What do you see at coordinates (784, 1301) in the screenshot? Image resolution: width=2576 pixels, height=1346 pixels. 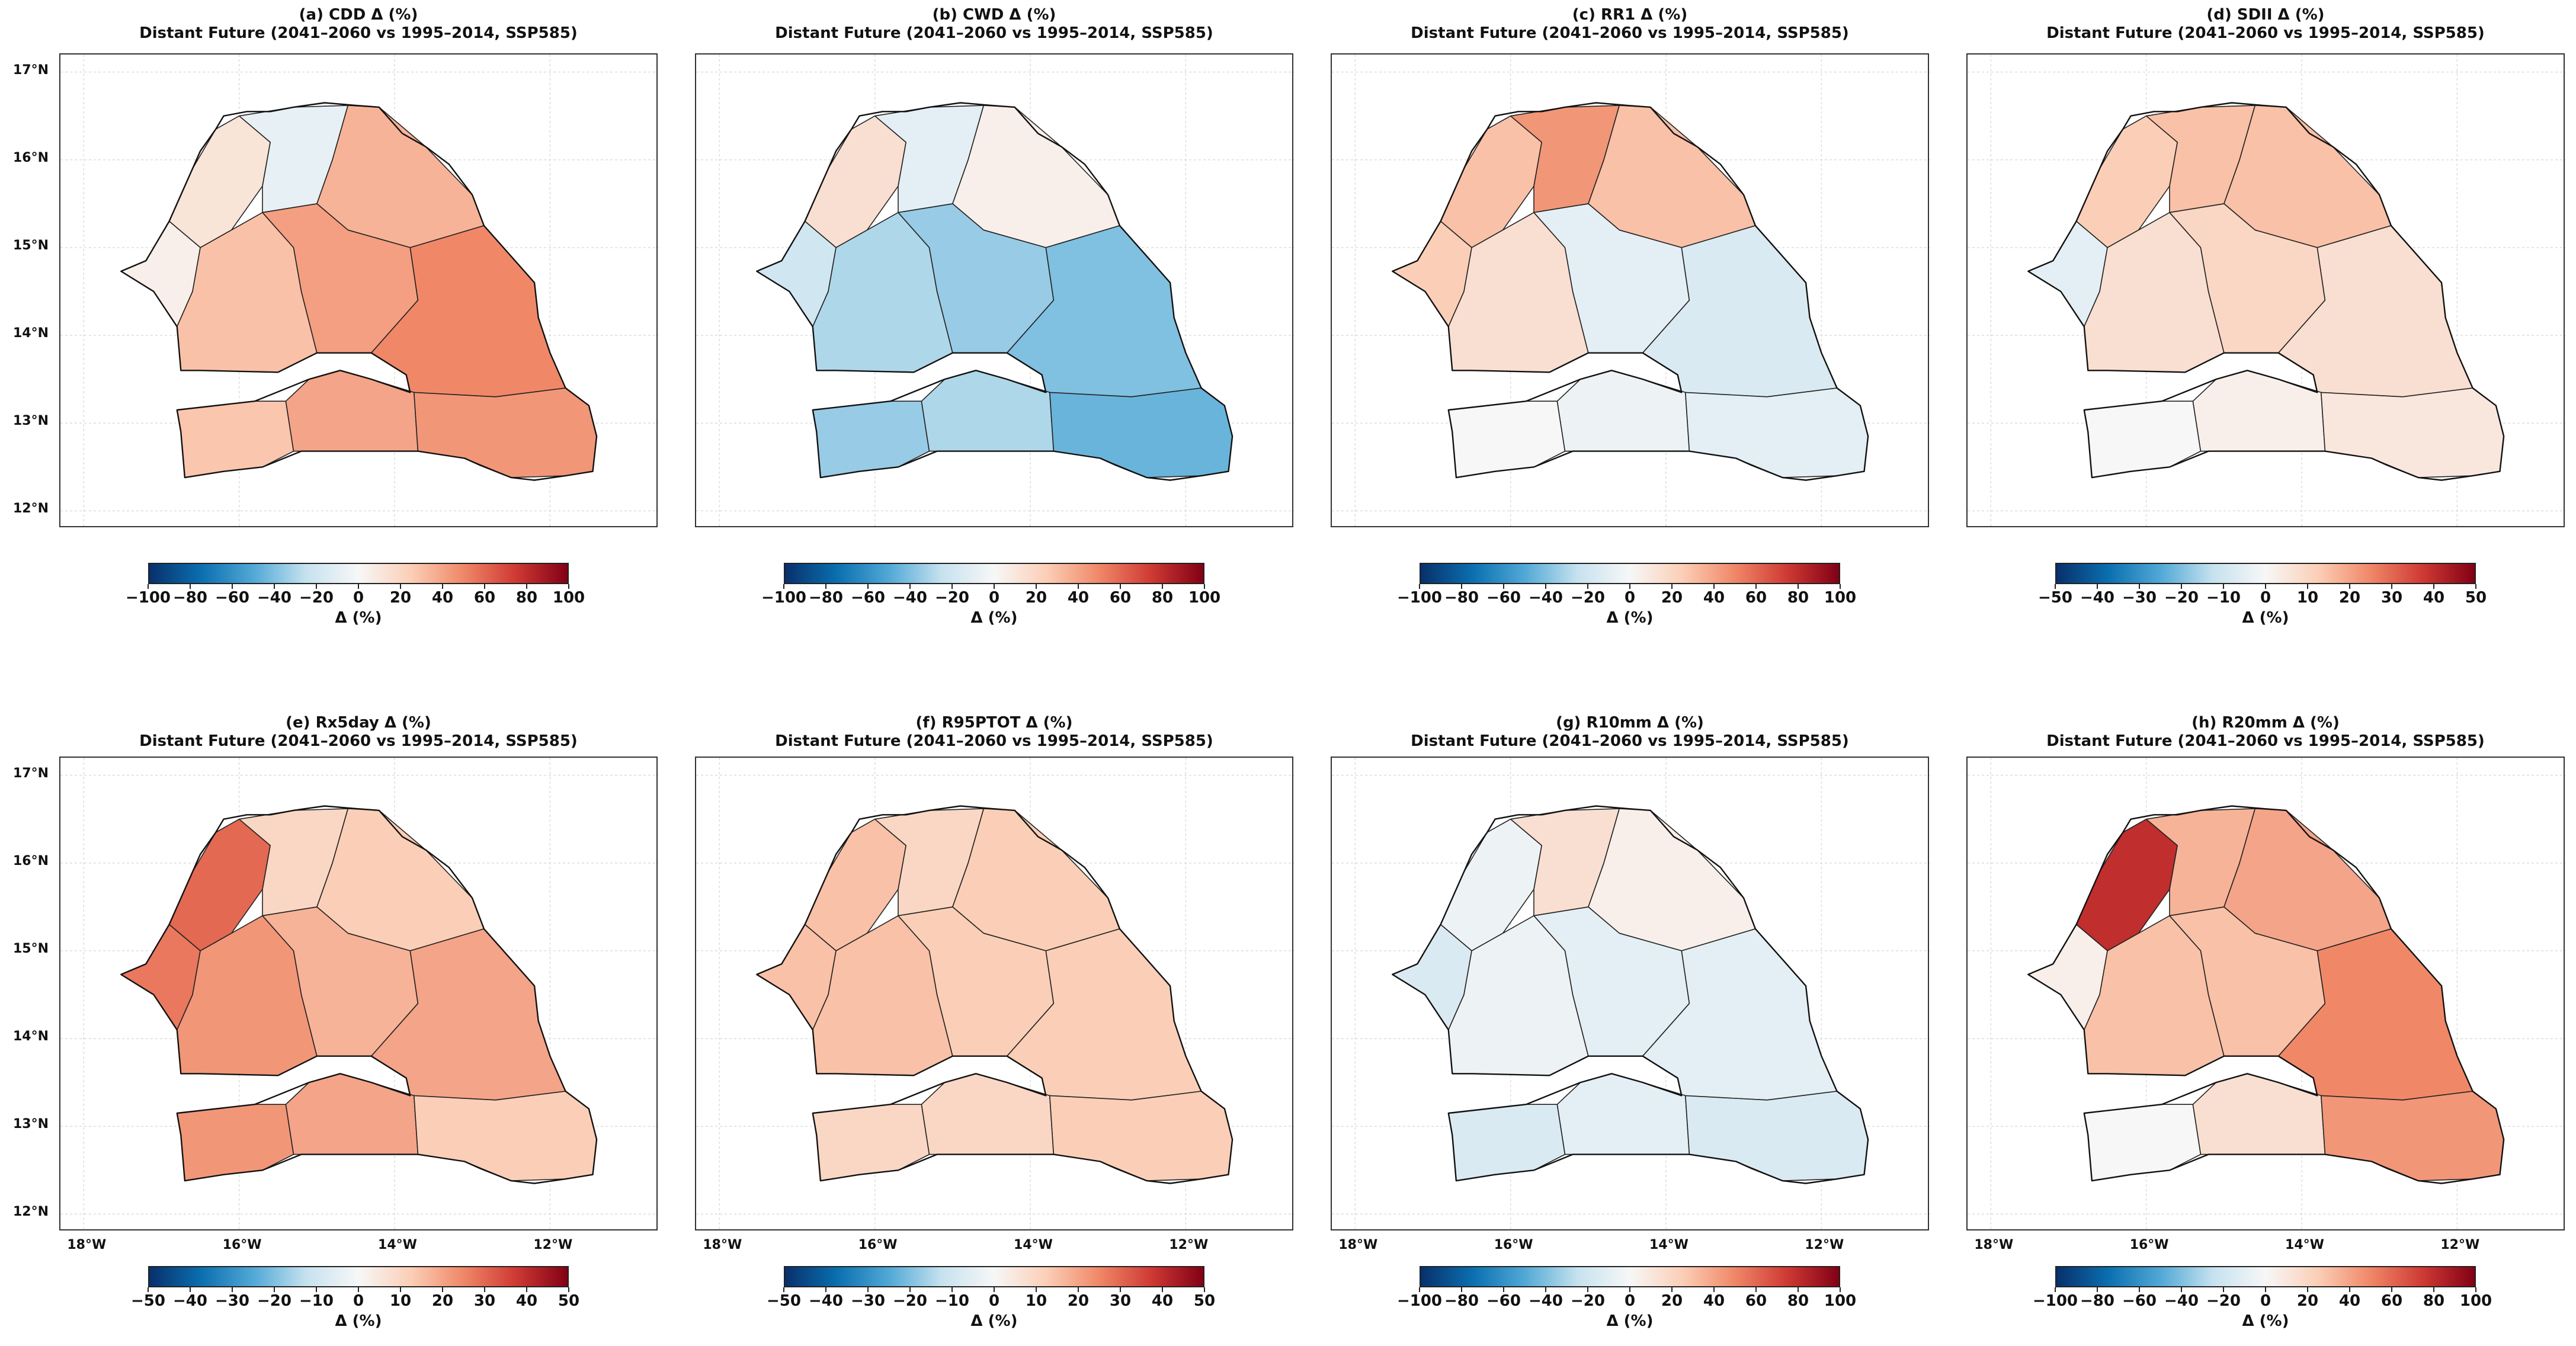 I see `colorbar-tick-label: −50` at bounding box center [784, 1301].